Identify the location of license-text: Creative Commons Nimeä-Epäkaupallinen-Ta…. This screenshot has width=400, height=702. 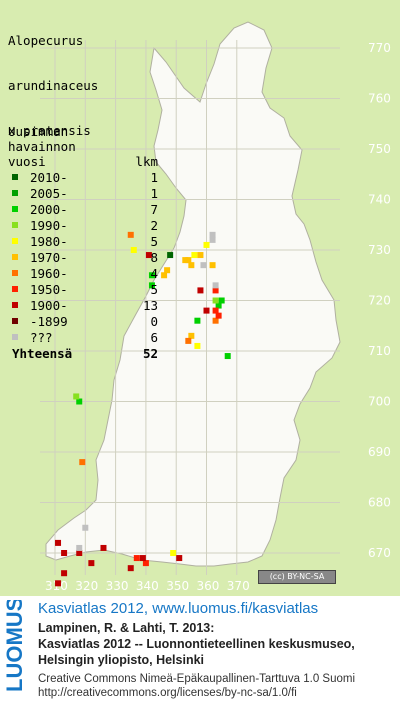
(196, 686).